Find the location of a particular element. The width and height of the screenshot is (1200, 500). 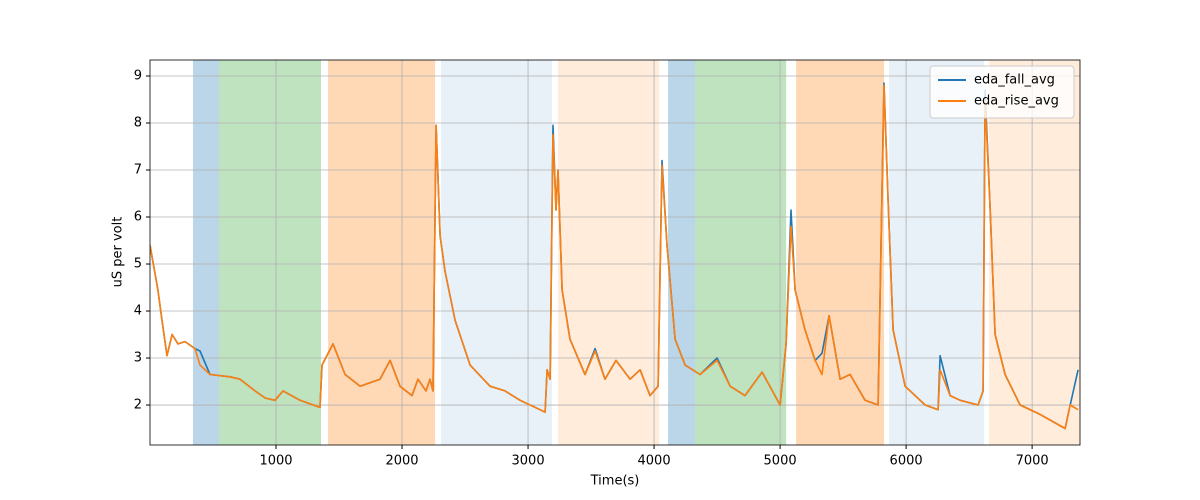

y-tick-label: 5 is located at coordinates (138, 264).